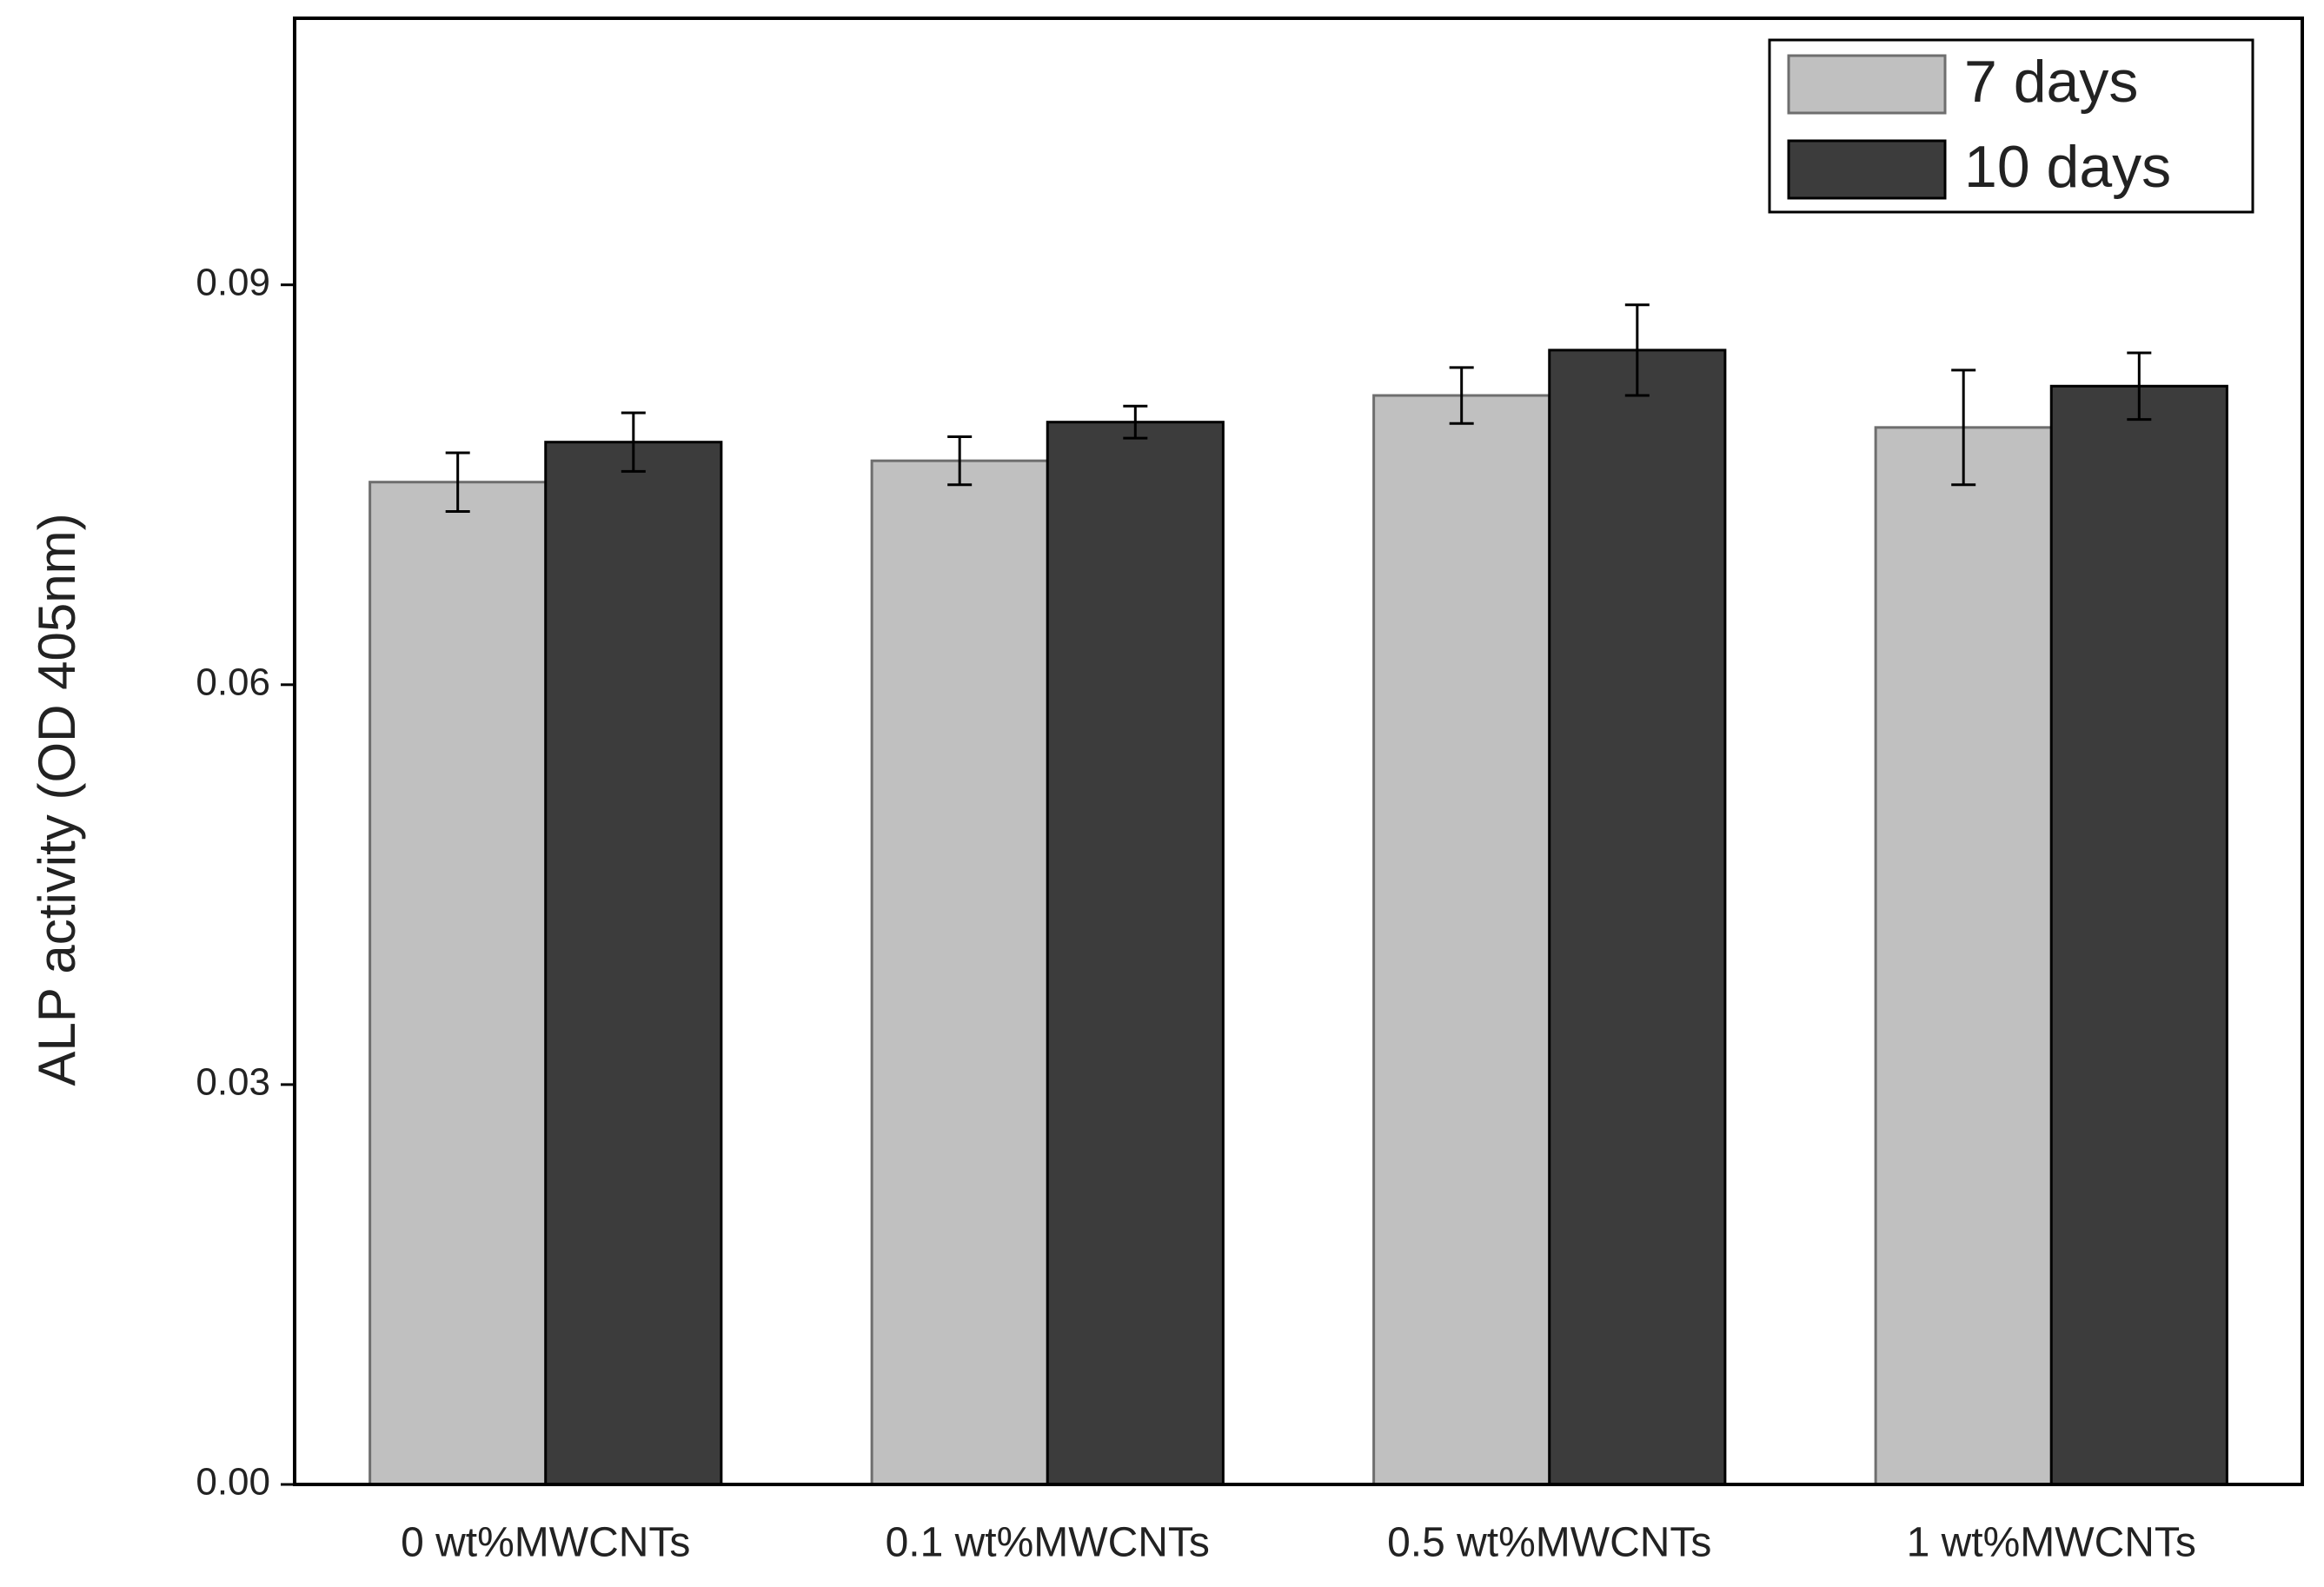 The image size is (2324, 1587). I want to click on y-tick-label: 0.09, so click(233, 282).